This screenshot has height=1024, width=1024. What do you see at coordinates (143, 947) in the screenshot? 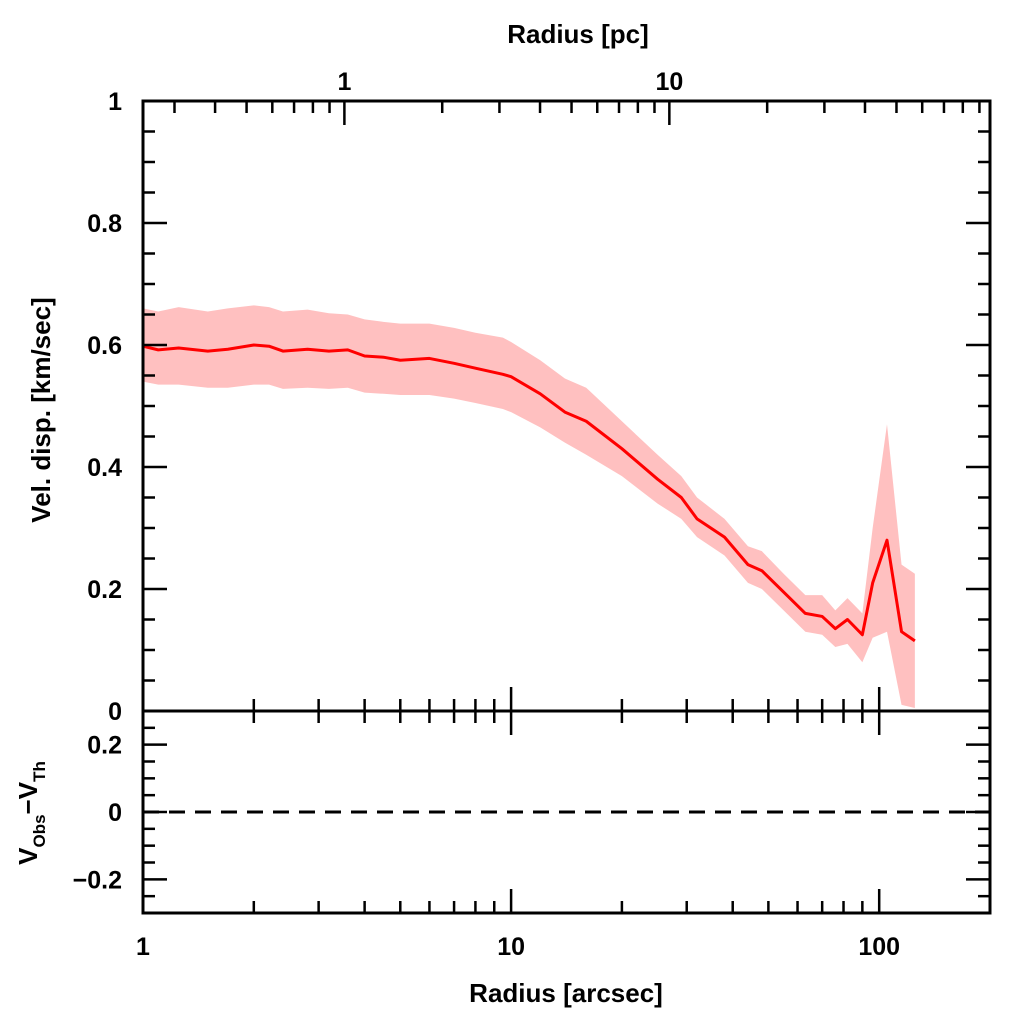
I see `x-tick-label: 1` at bounding box center [143, 947].